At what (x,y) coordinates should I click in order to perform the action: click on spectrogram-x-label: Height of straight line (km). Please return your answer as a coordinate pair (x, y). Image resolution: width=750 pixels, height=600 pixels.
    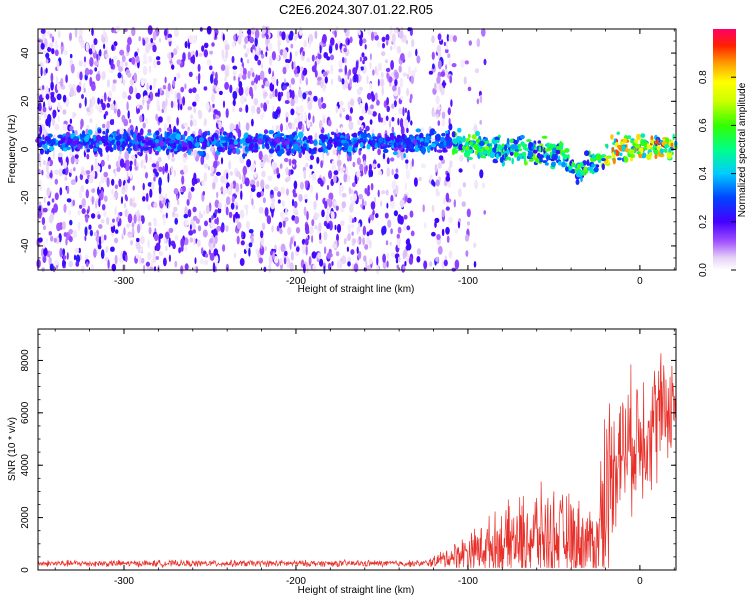
    Looking at the image, I should click on (356, 289).